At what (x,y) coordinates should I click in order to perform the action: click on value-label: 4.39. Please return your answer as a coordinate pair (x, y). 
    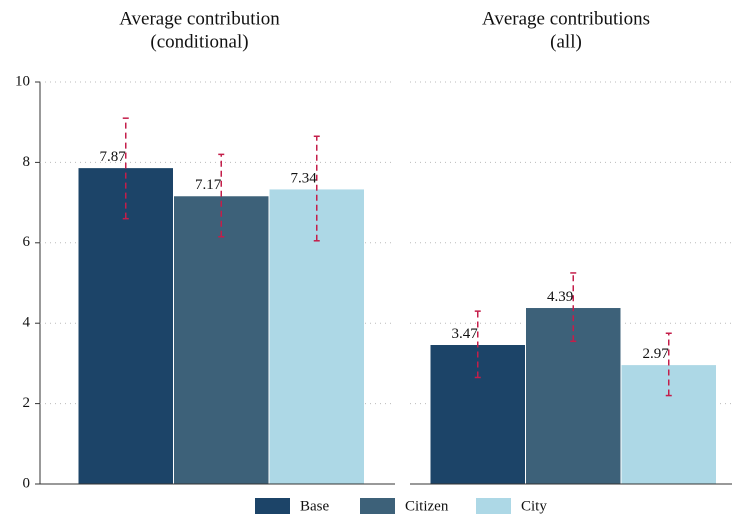
    Looking at the image, I should click on (560, 297).